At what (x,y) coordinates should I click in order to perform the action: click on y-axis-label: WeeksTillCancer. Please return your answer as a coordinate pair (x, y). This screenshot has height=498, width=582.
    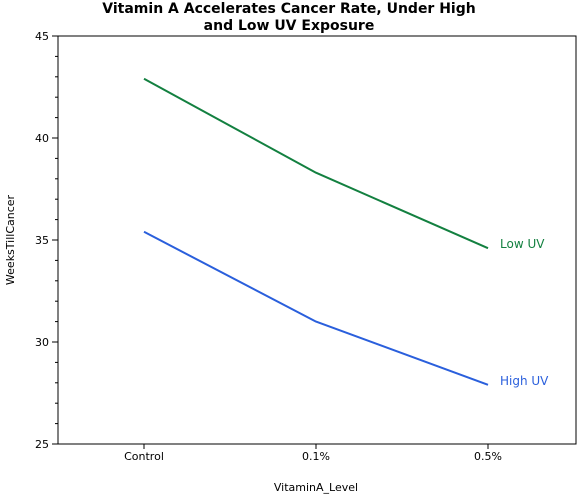
    Looking at the image, I should click on (10, 239).